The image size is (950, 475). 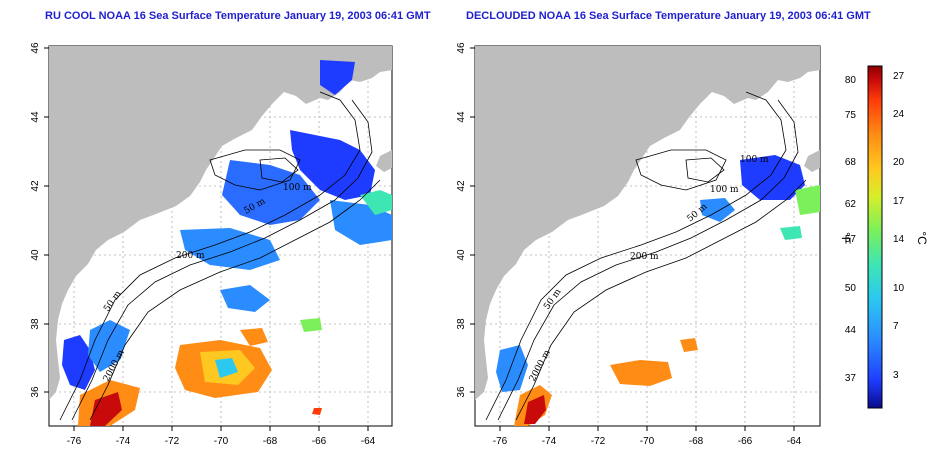 What do you see at coordinates (851, 80) in the screenshot?
I see `f-tick-label: 80` at bounding box center [851, 80].